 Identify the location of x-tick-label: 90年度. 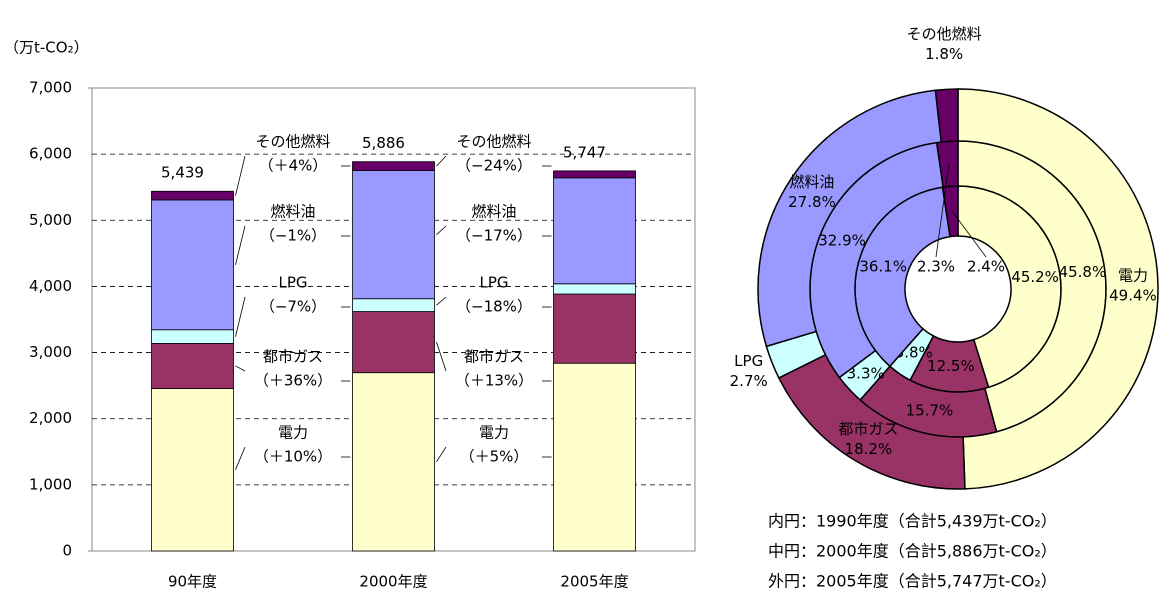
(192, 582).